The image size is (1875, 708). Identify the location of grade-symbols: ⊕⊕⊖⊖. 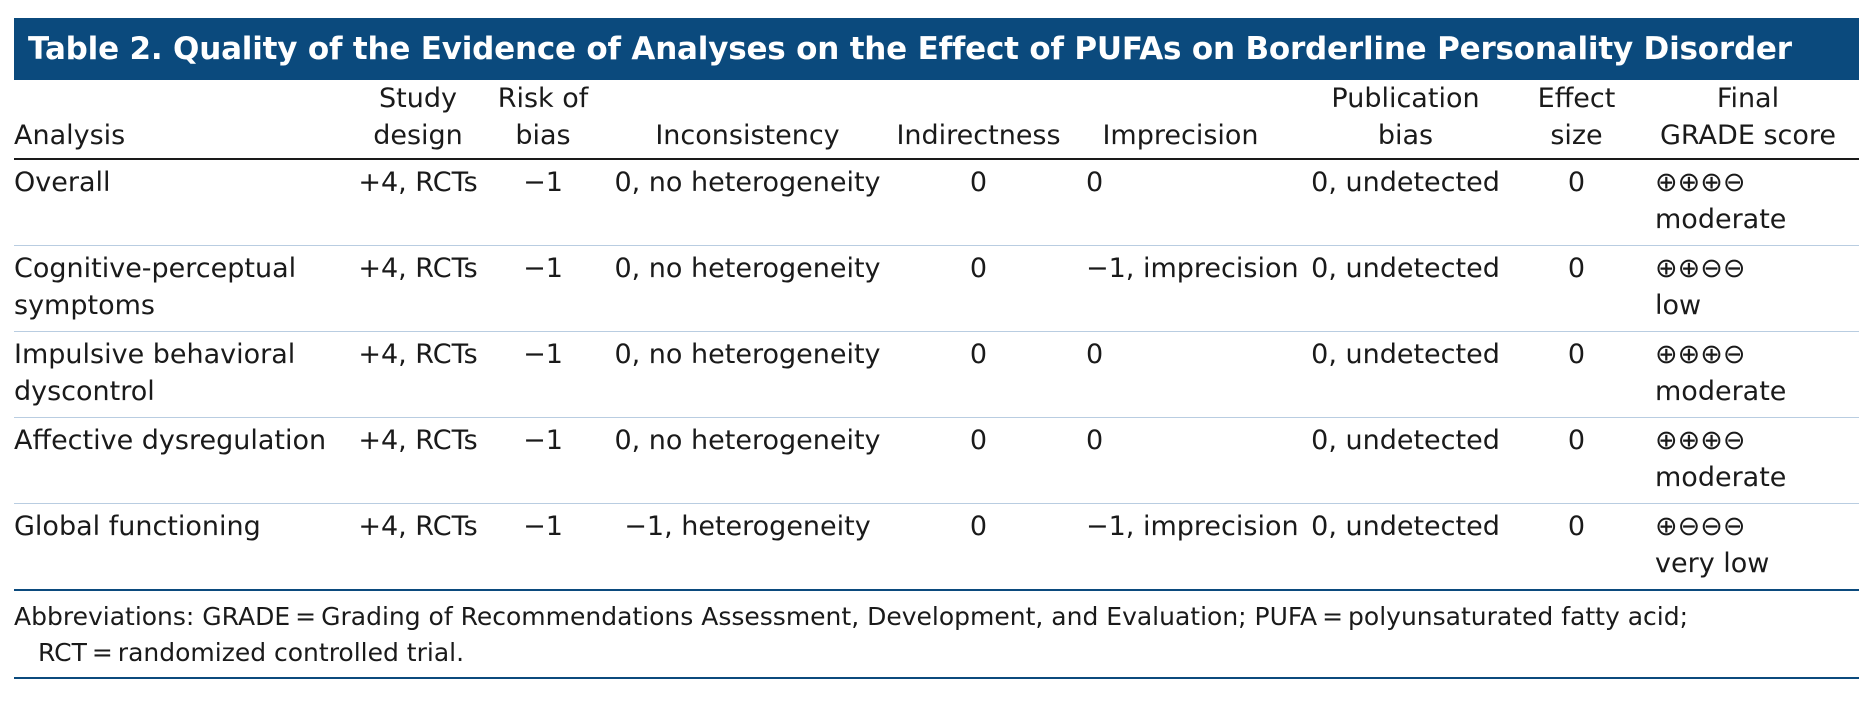
(1700, 268).